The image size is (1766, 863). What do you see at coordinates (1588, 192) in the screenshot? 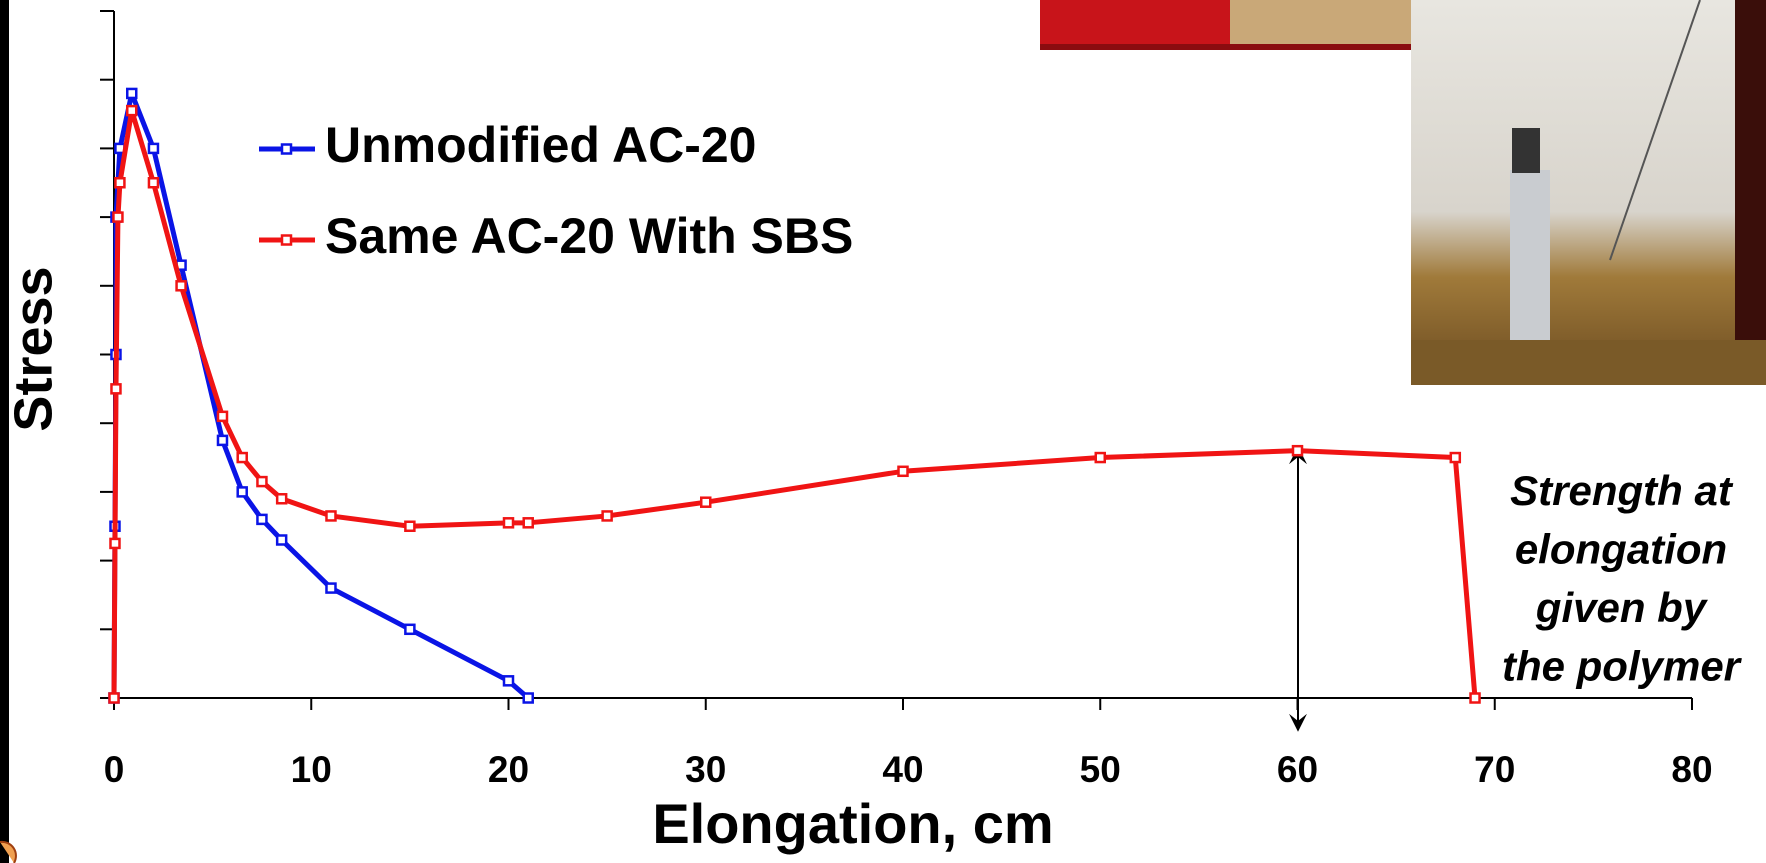
I see `photo-apparatus` at bounding box center [1588, 192].